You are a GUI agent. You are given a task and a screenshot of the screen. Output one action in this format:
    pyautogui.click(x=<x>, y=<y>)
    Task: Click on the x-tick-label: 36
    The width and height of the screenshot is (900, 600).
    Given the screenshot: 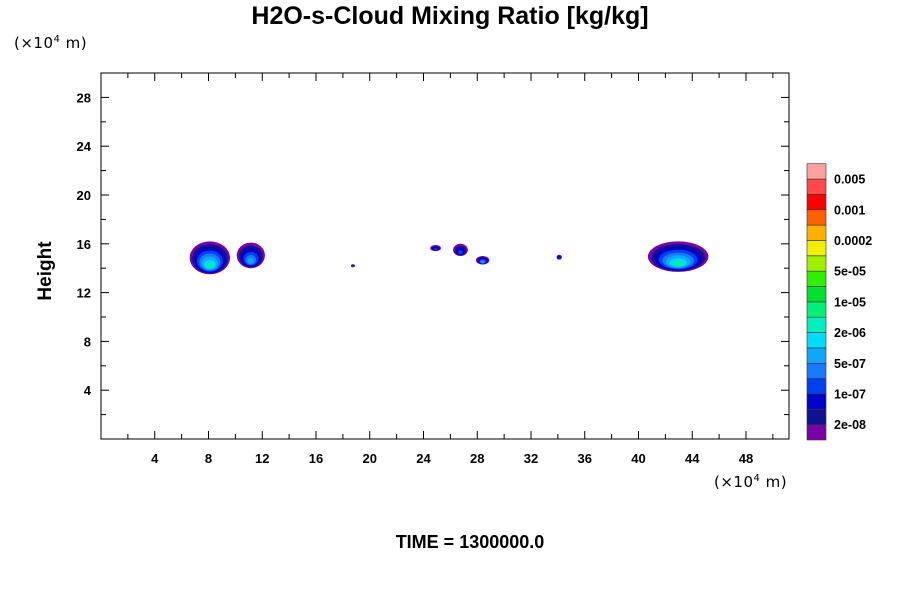 What is the action you would take?
    pyautogui.click(x=585, y=458)
    